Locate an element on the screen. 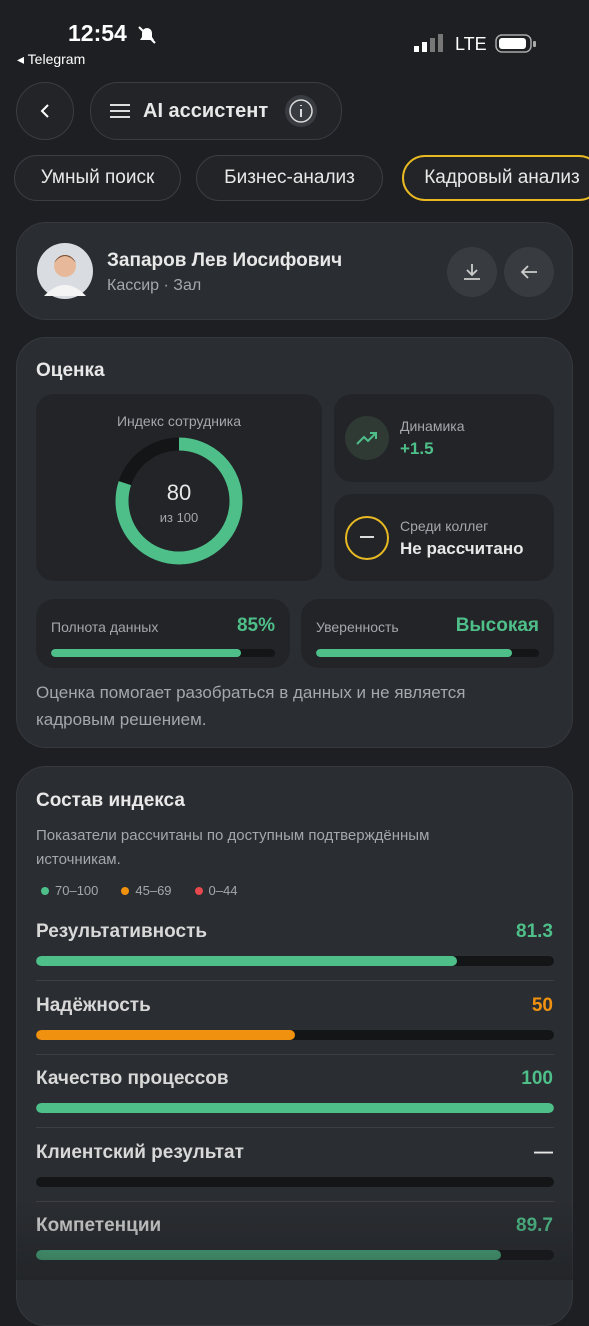  back-app-label: Telegram is located at coordinates (56, 59).